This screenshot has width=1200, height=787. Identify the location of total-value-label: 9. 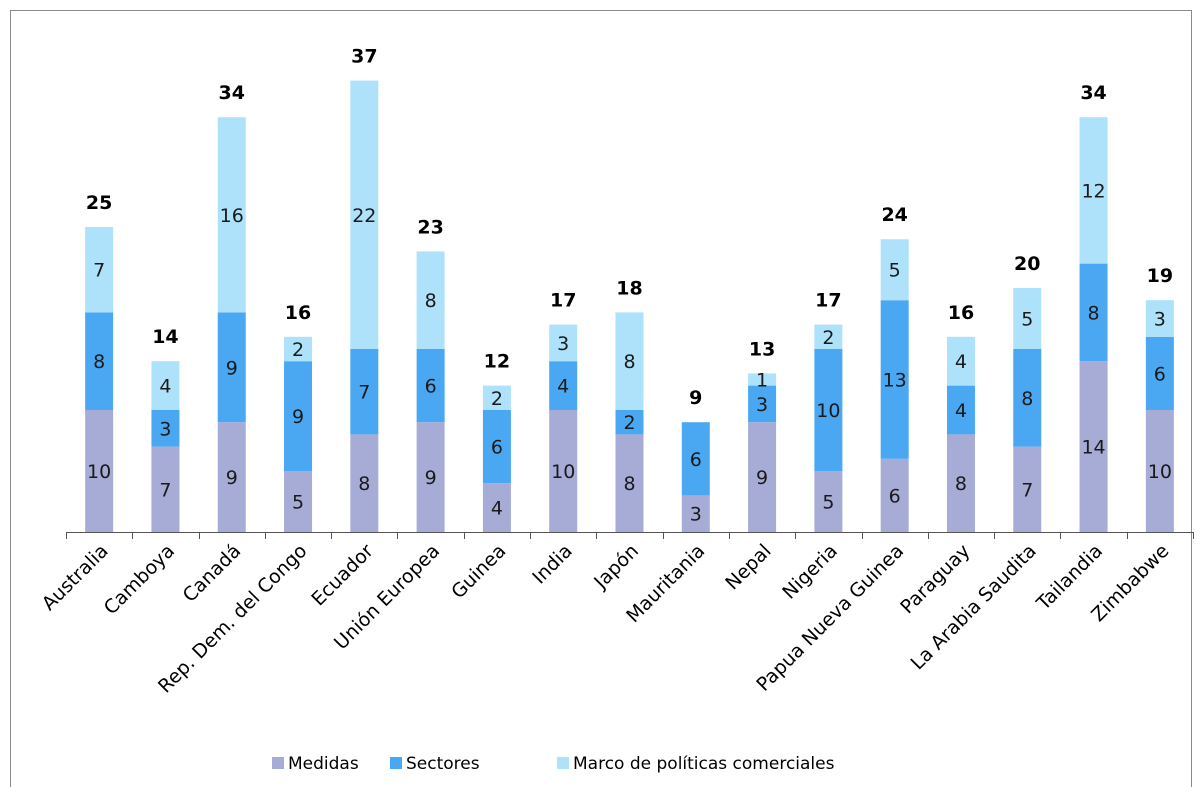
(695, 398).